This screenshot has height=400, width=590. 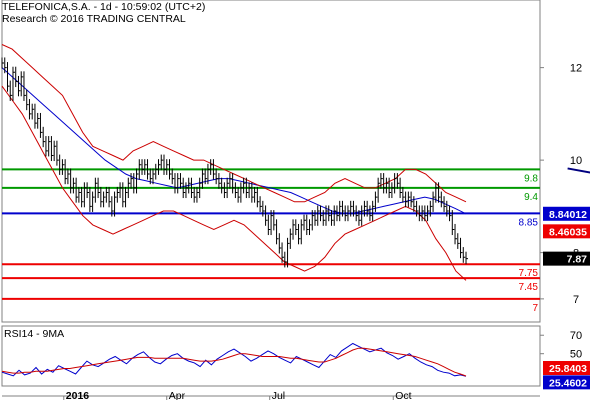 What do you see at coordinates (576, 69) in the screenshot?
I see `y-tick-label: 12` at bounding box center [576, 69].